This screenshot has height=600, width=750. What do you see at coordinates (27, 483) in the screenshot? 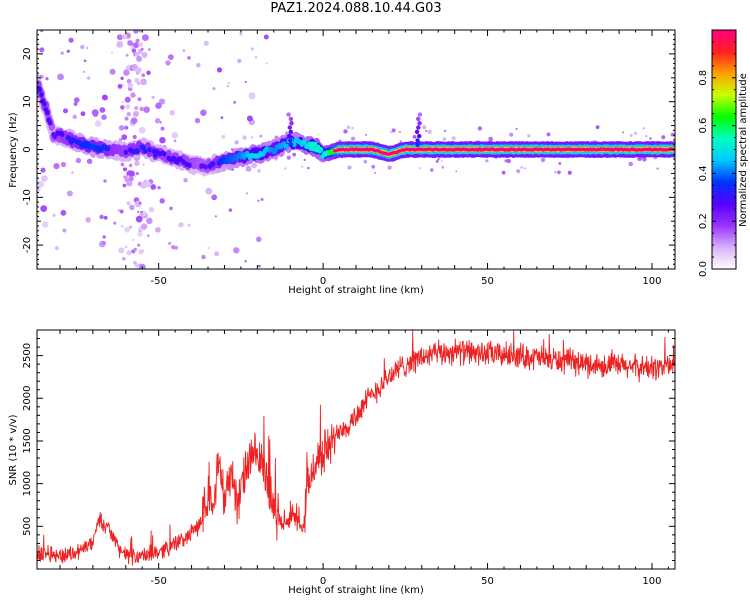
I see `y-tick-label: 1000` at bounding box center [27, 483].